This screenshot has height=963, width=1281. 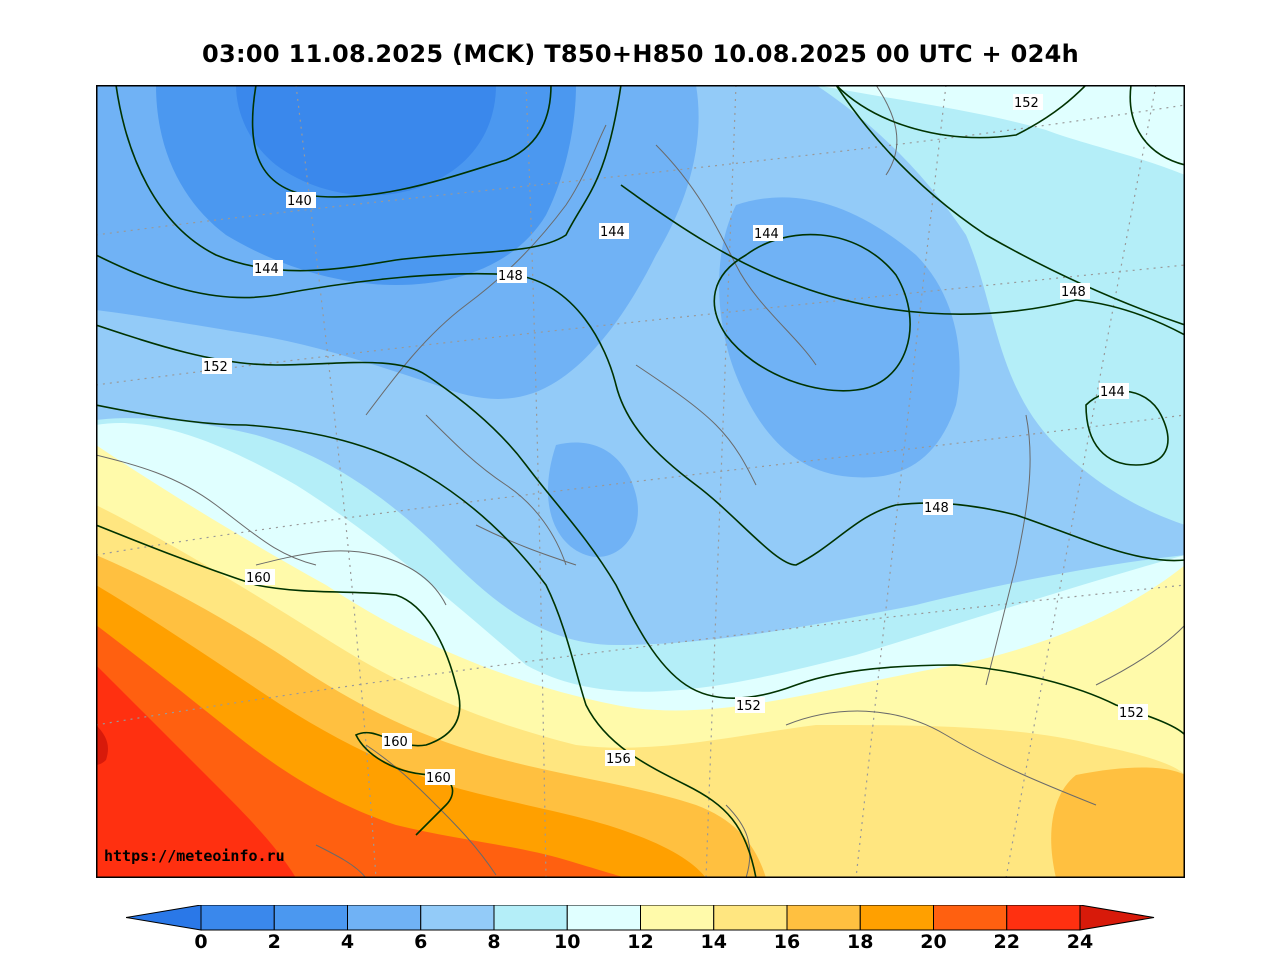 I want to click on contour-152-ne, so click(x=1157, y=125).